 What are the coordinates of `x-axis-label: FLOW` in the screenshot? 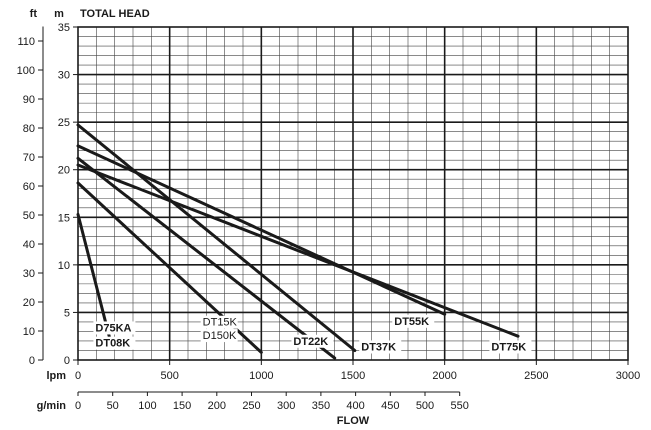 It's located at (353, 421).